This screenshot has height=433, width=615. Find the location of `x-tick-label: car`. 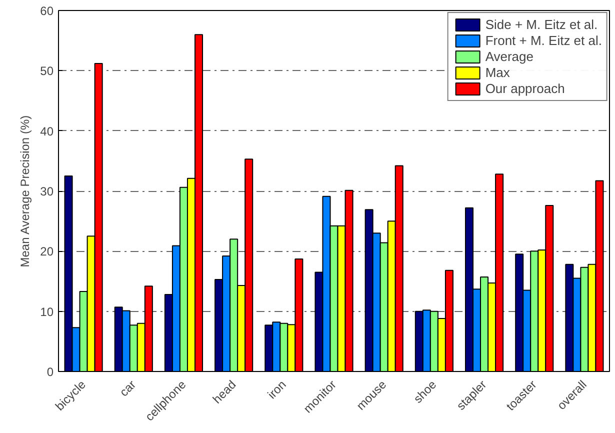

x-tick-label: car is located at coordinates (127, 389).